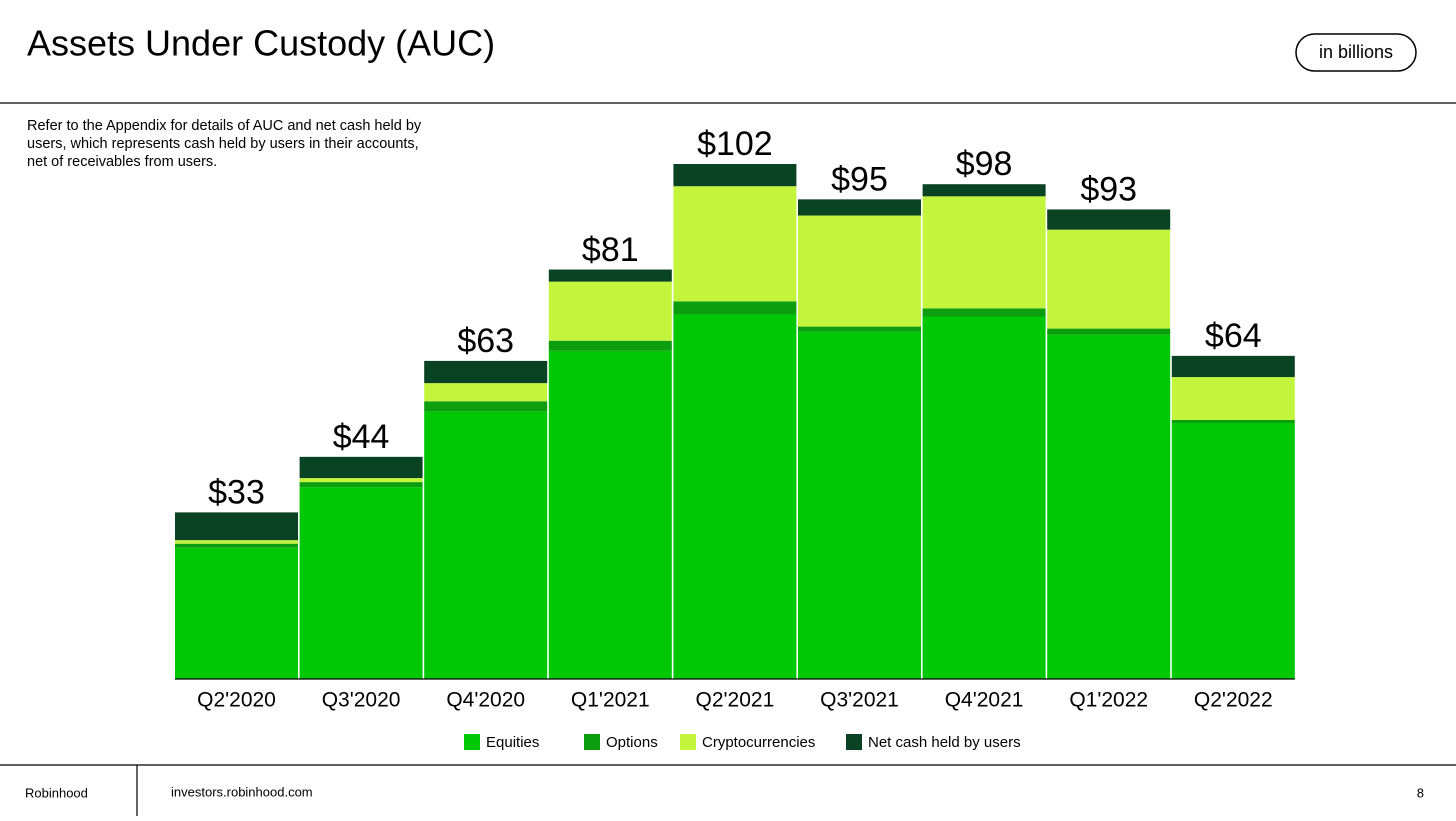 The width and height of the screenshot is (1456, 821). I want to click on total-label: $95, so click(859, 179).